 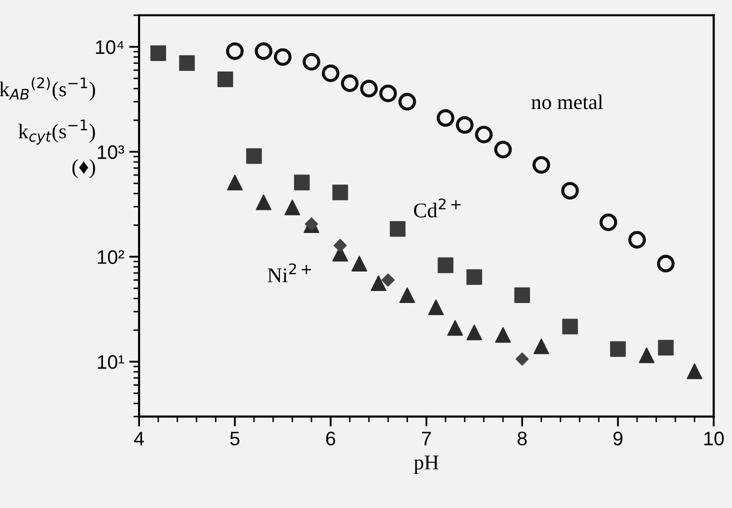 What do you see at coordinates (139, 439) in the screenshot?
I see `x-tick-label: 4` at bounding box center [139, 439].